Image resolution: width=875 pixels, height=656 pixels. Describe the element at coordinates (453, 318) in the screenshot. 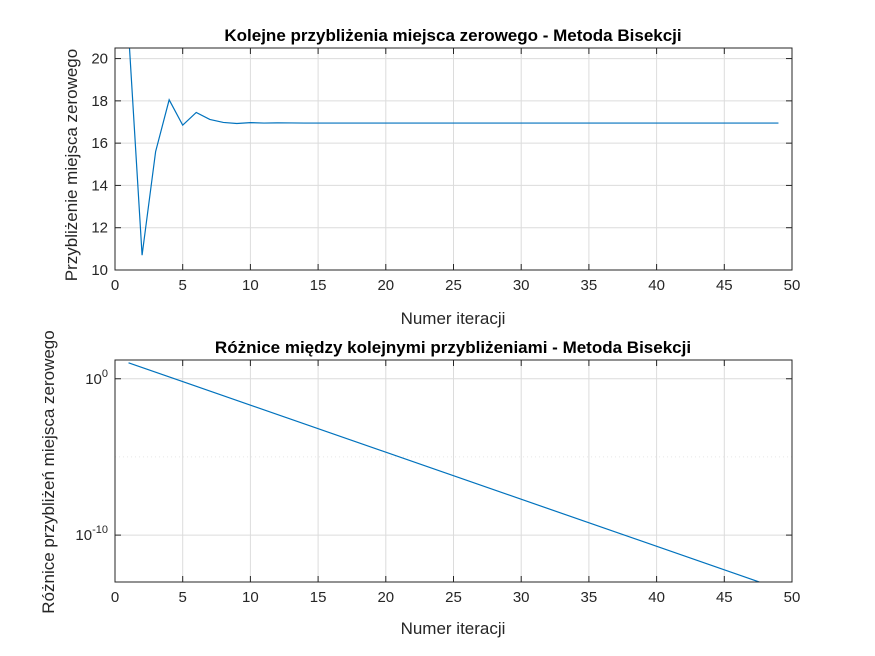

I see `top-x-axis-label: Numer iteracji` at that location.